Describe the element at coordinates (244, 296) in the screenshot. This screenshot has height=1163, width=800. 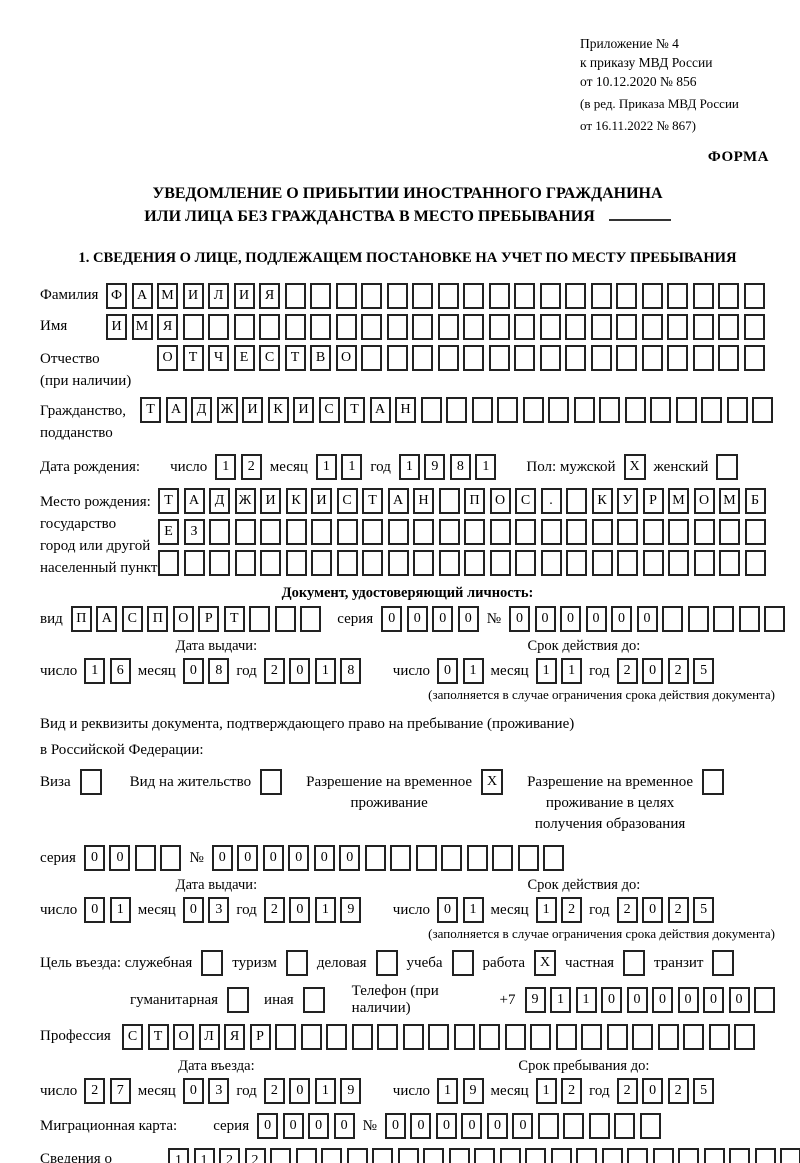
I see `char-cell: И` at that location.